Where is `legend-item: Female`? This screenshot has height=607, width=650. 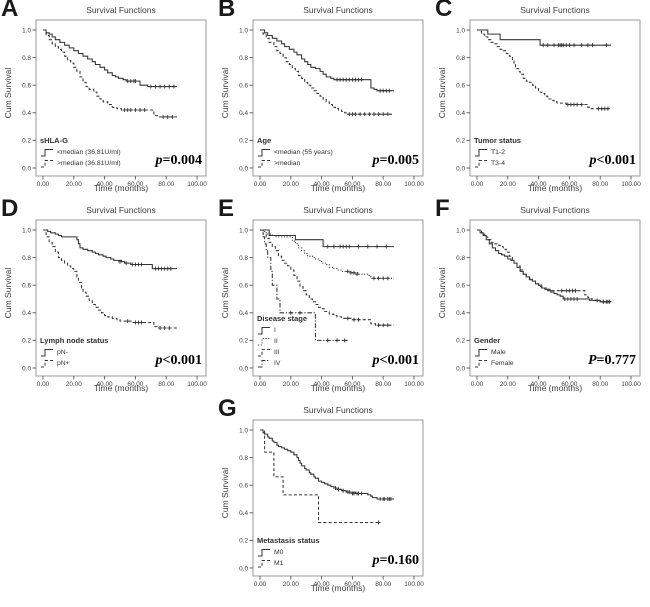 legend-item: Female is located at coordinates (494, 363).